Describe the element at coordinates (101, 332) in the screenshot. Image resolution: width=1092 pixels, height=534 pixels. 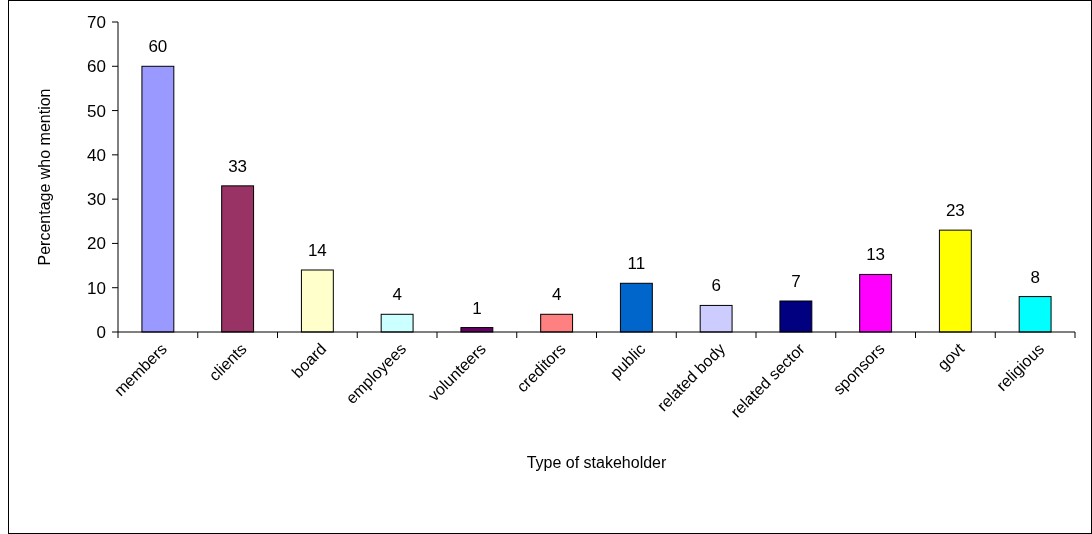
I see `y-tick-label: 0` at that location.